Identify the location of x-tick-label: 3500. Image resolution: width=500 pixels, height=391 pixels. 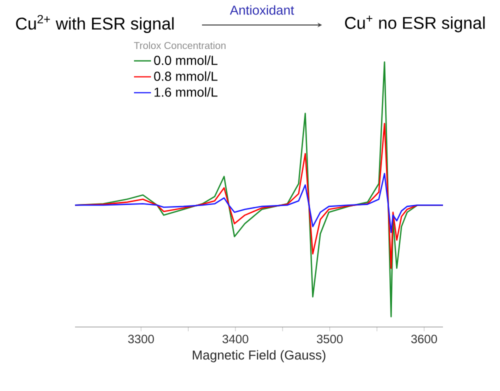
(329, 339).